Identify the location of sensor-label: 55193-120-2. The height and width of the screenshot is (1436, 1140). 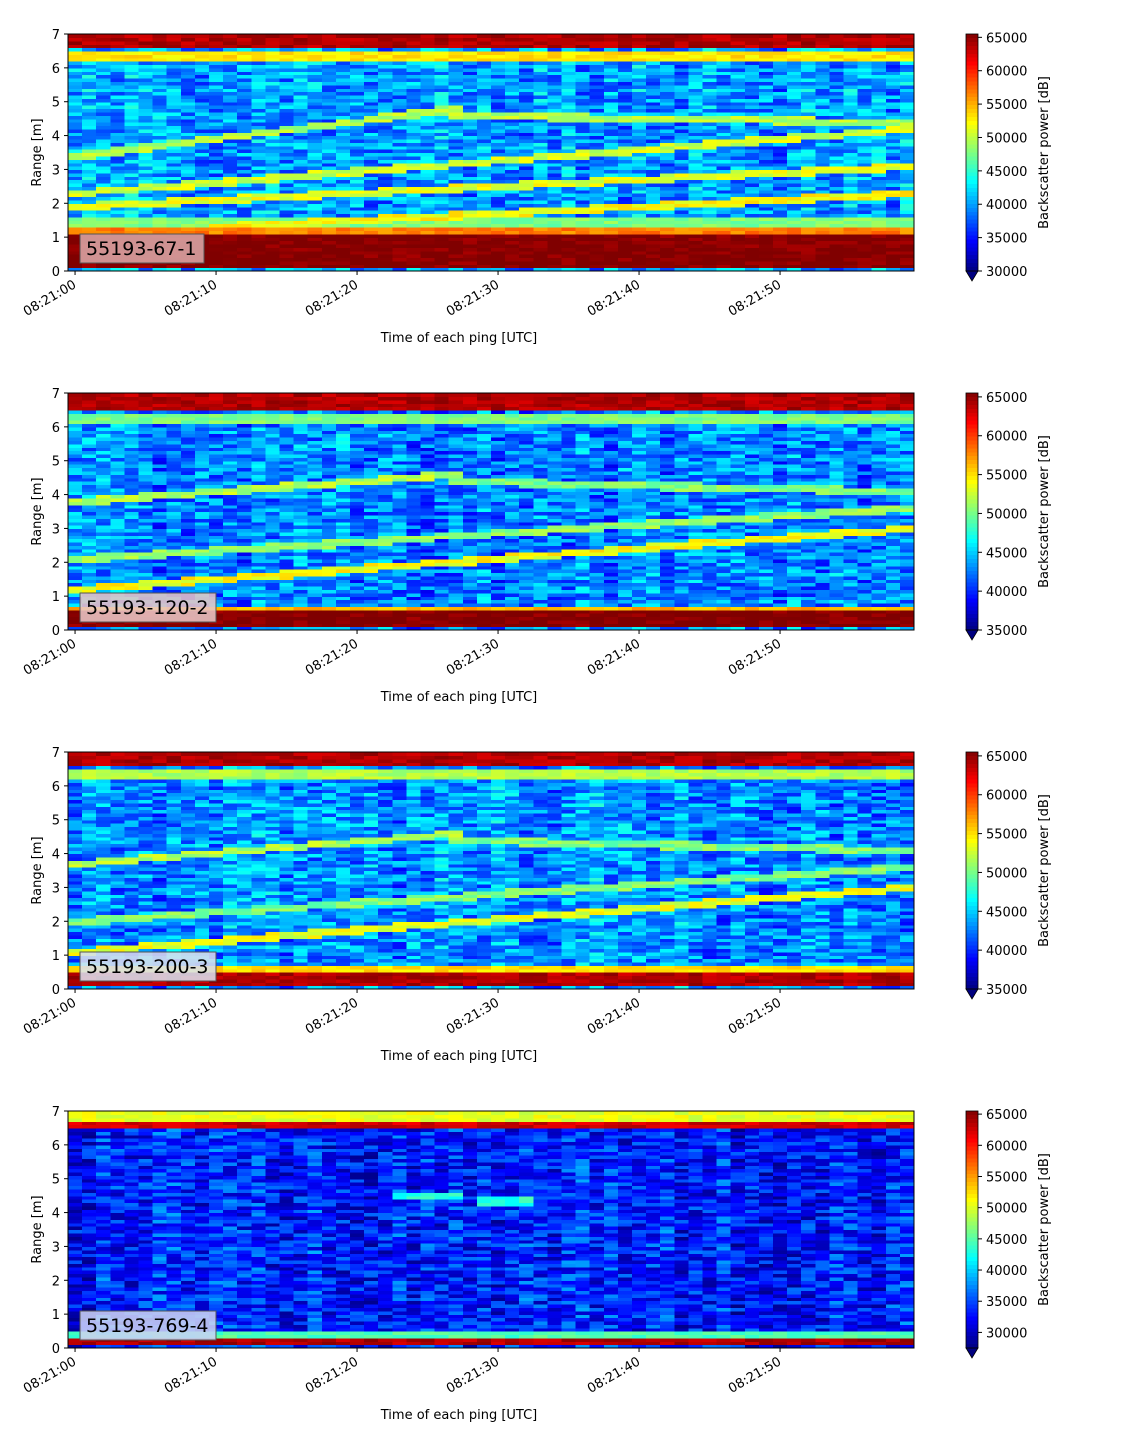
(148, 607).